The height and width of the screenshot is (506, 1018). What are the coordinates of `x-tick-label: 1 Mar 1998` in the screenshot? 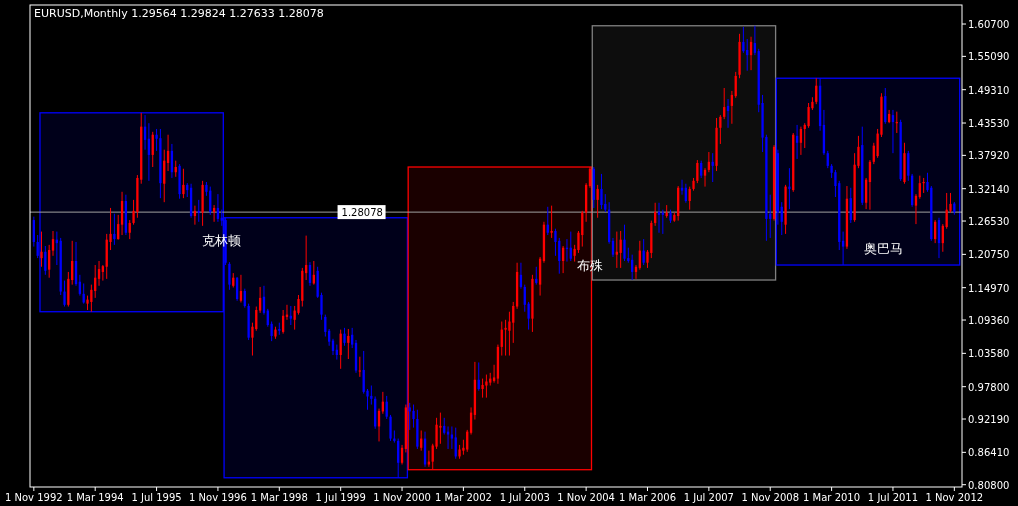 It's located at (279, 497).